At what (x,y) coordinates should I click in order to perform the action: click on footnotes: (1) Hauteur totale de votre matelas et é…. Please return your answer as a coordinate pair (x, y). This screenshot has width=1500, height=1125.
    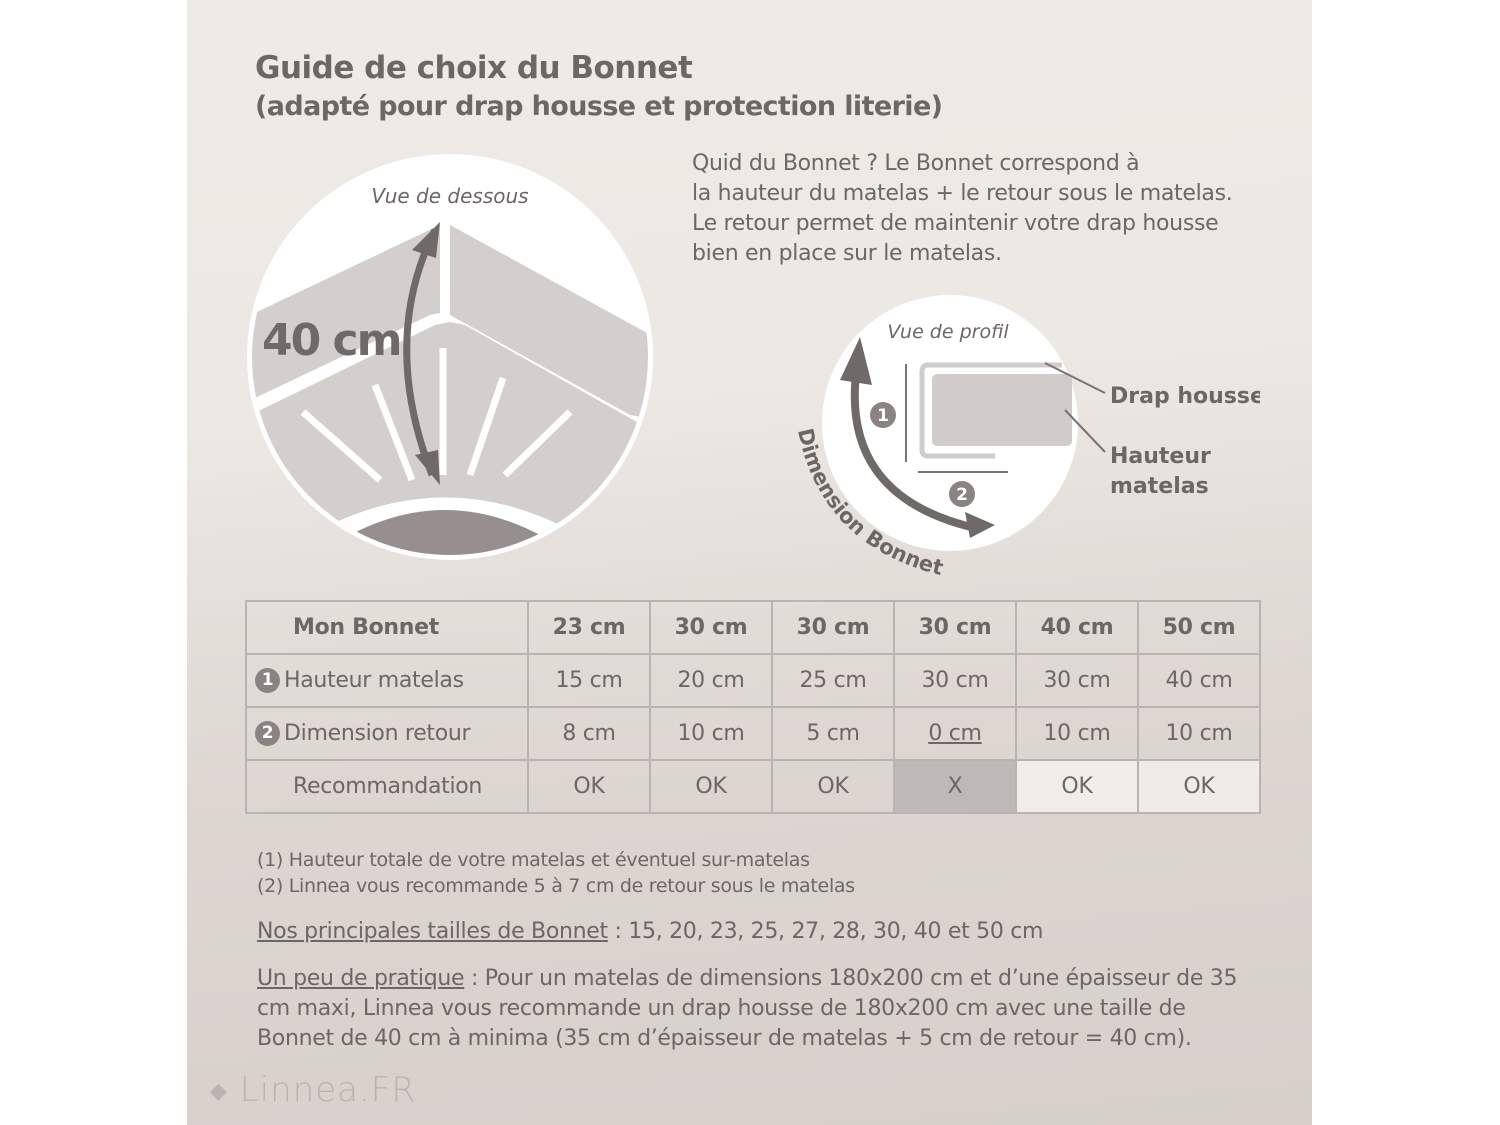
    Looking at the image, I should click on (556, 873).